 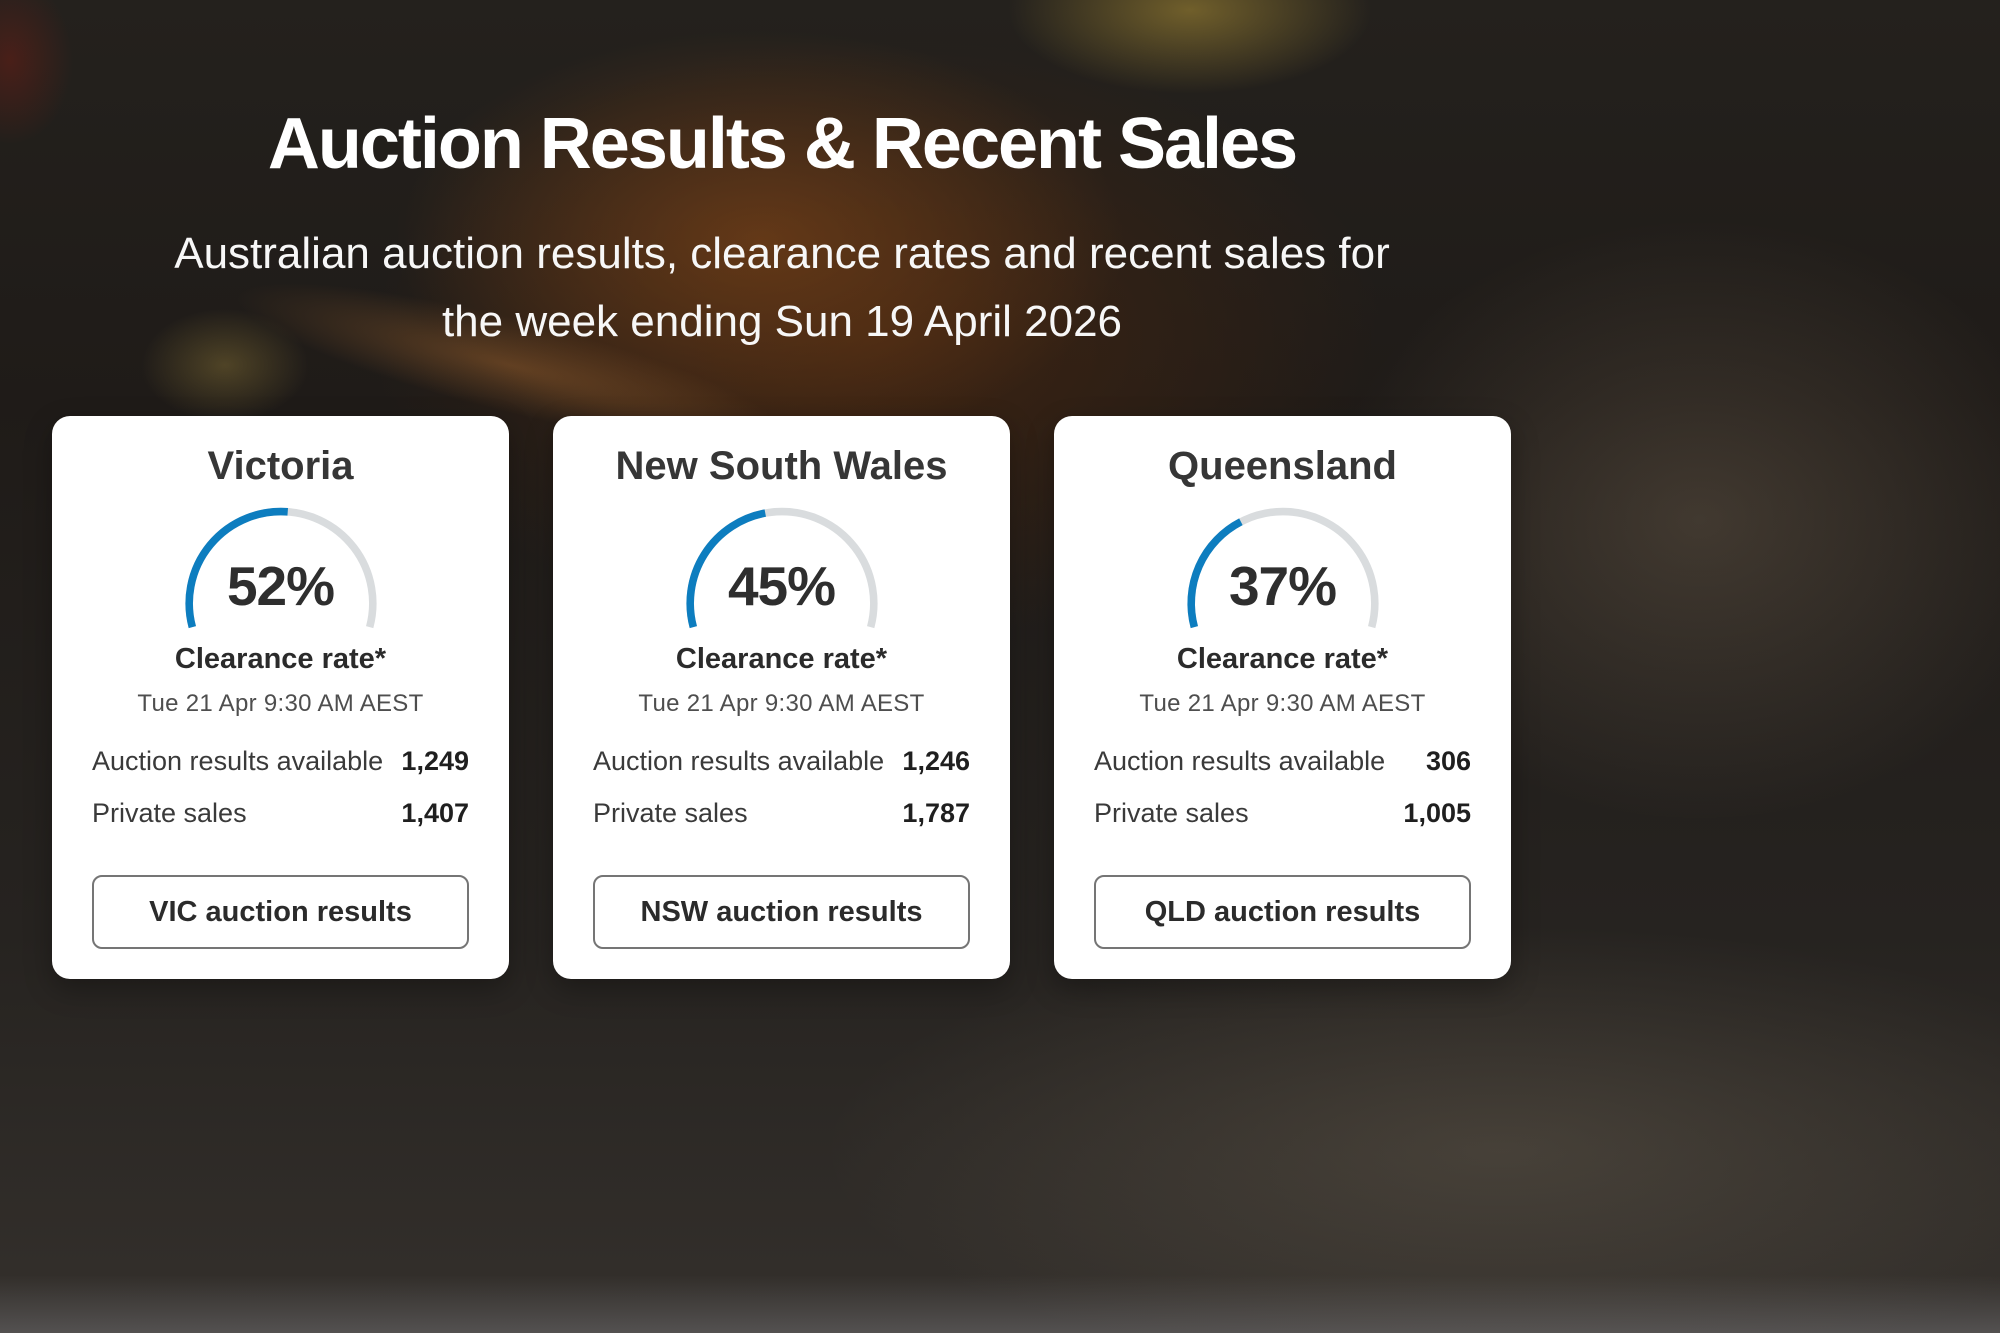 I want to click on stat-row-auction-results: Auction results available 1,246, so click(x=781, y=761).